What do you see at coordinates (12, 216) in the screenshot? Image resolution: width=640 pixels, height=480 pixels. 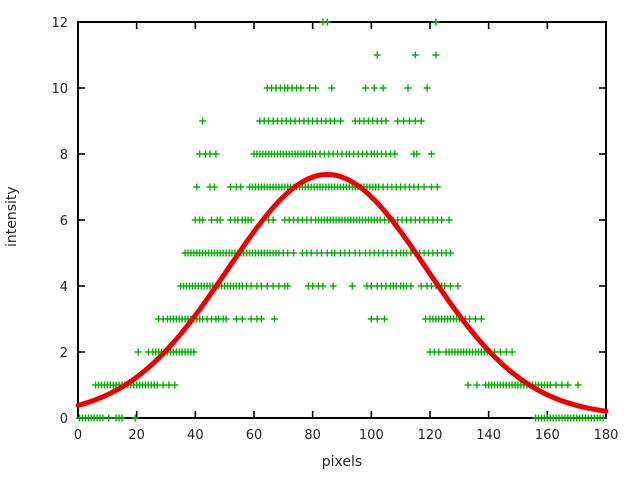 I see `y-axis-label: intensity` at bounding box center [12, 216].